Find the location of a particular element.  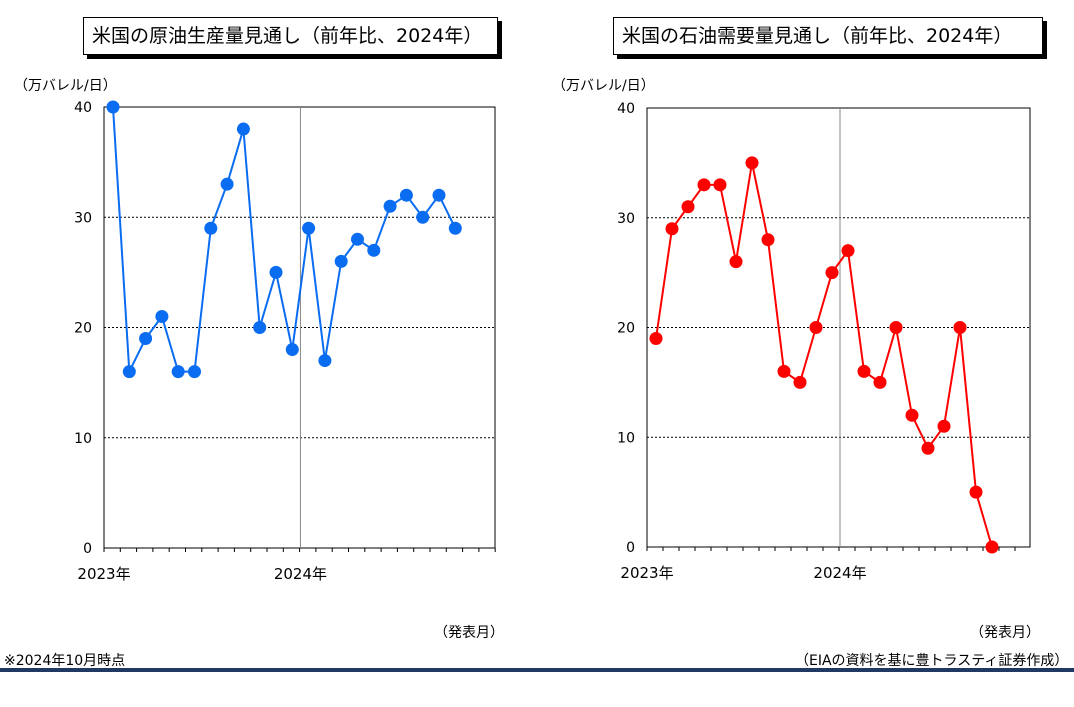

source-date-note: ※2024年10月時点 is located at coordinates (65, 661).